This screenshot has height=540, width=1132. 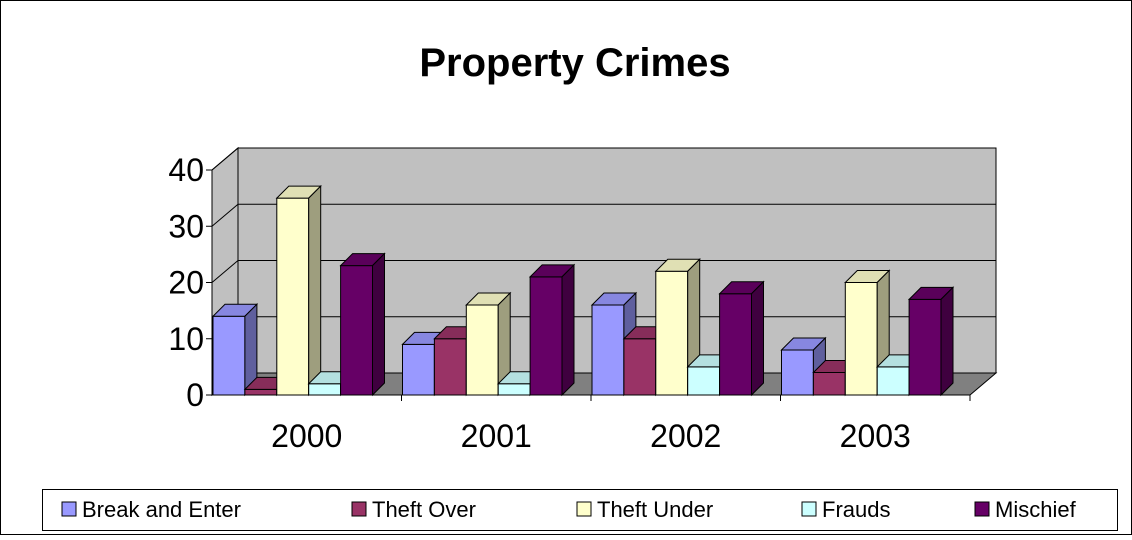 What do you see at coordinates (186, 170) in the screenshot?
I see `y-tick-label-40: 40` at bounding box center [186, 170].